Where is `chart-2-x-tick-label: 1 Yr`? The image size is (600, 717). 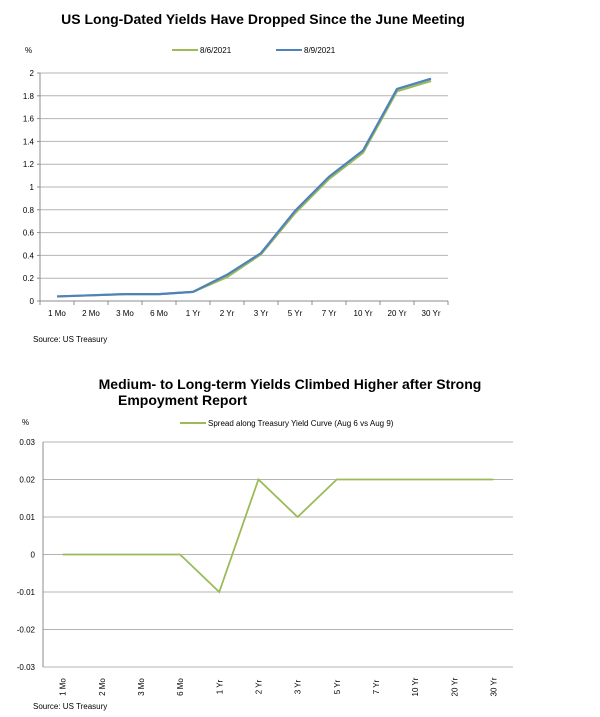
chart-2-x-tick-label: 1 Yr is located at coordinates (219, 686).